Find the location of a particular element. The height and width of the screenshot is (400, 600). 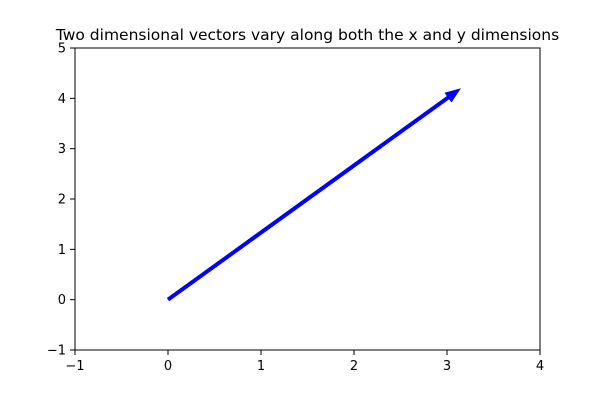

y-tick-label: 1 is located at coordinates (62, 250).